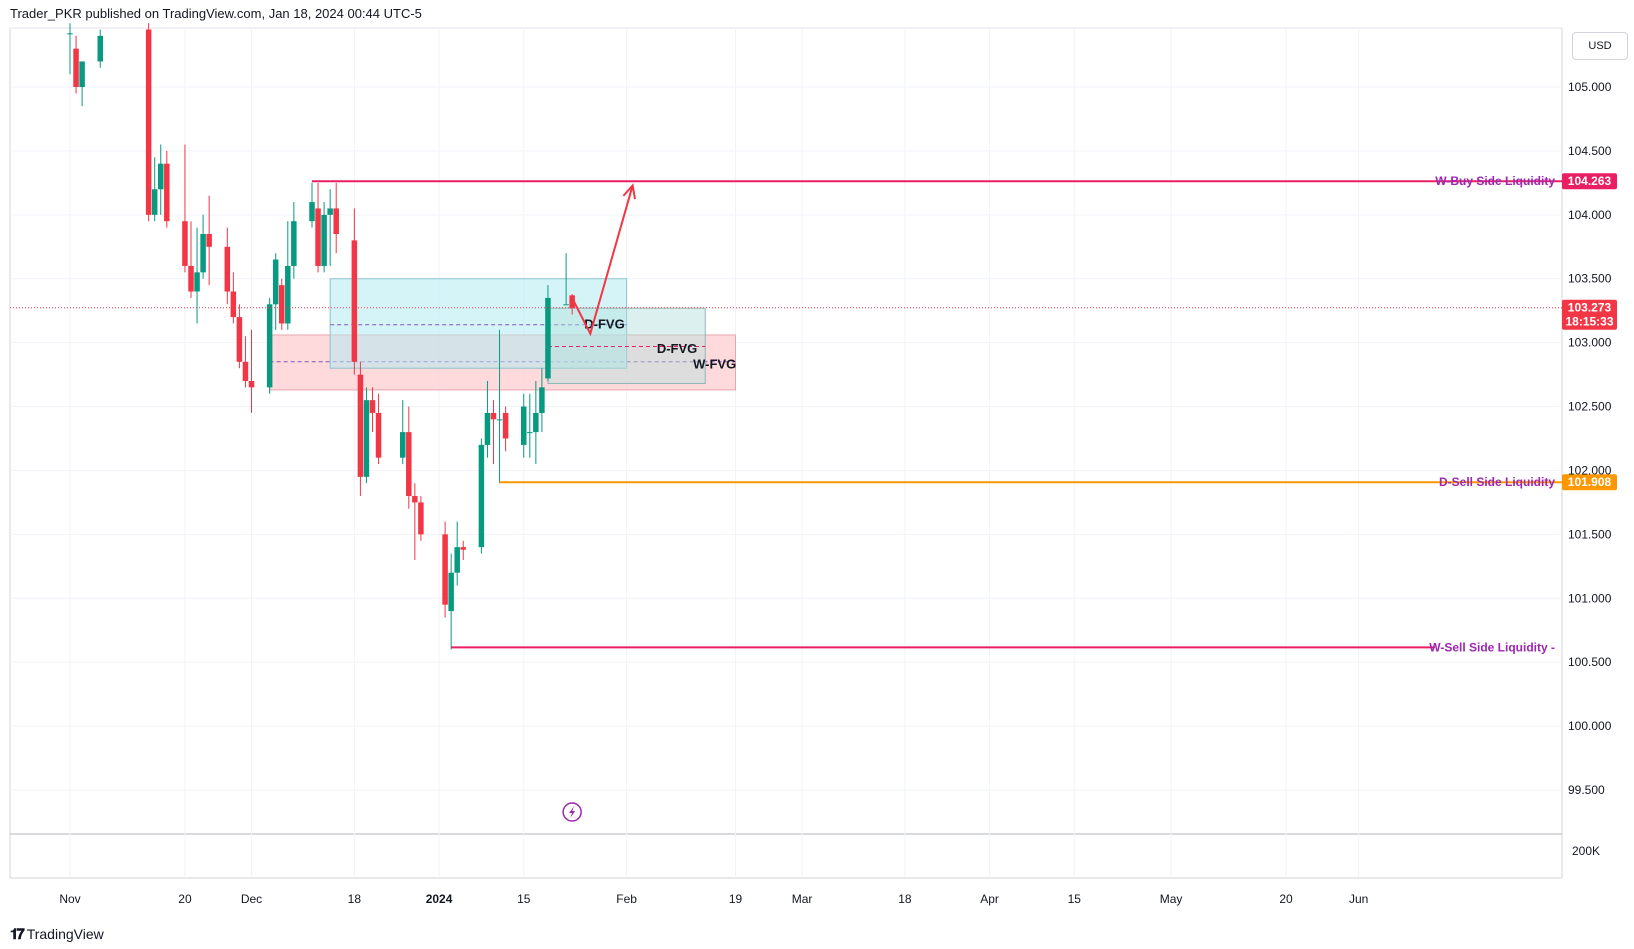  Describe the element at coordinates (1590, 482) in the screenshot. I see `liquidity-price-tag-text: 101.908` at that location.